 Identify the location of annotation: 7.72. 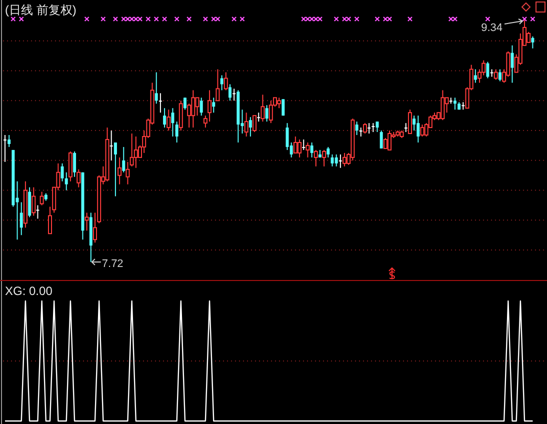
(113, 264).